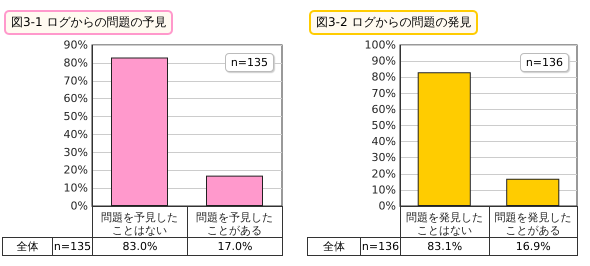  Describe the element at coordinates (393, 22) in the screenshot. I see `chart-title: 図3-2 ログからの問題の発見` at that location.